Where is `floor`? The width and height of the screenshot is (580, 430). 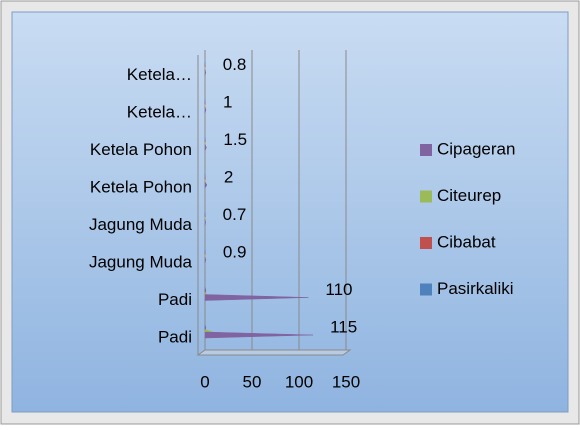 floor is located at coordinates (274, 352).